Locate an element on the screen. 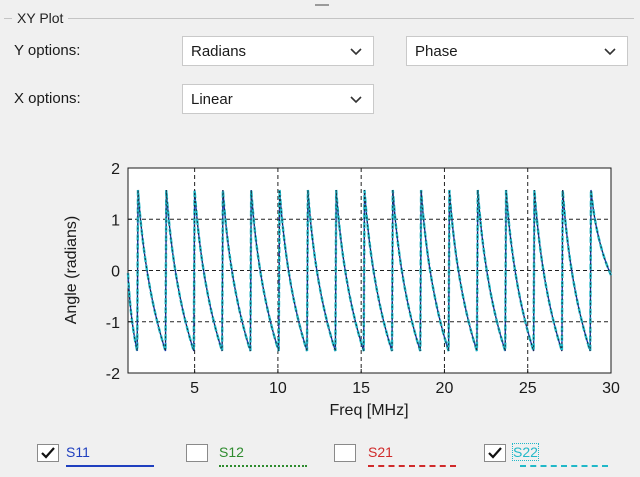  y-tick-label: 0 is located at coordinates (115, 272).